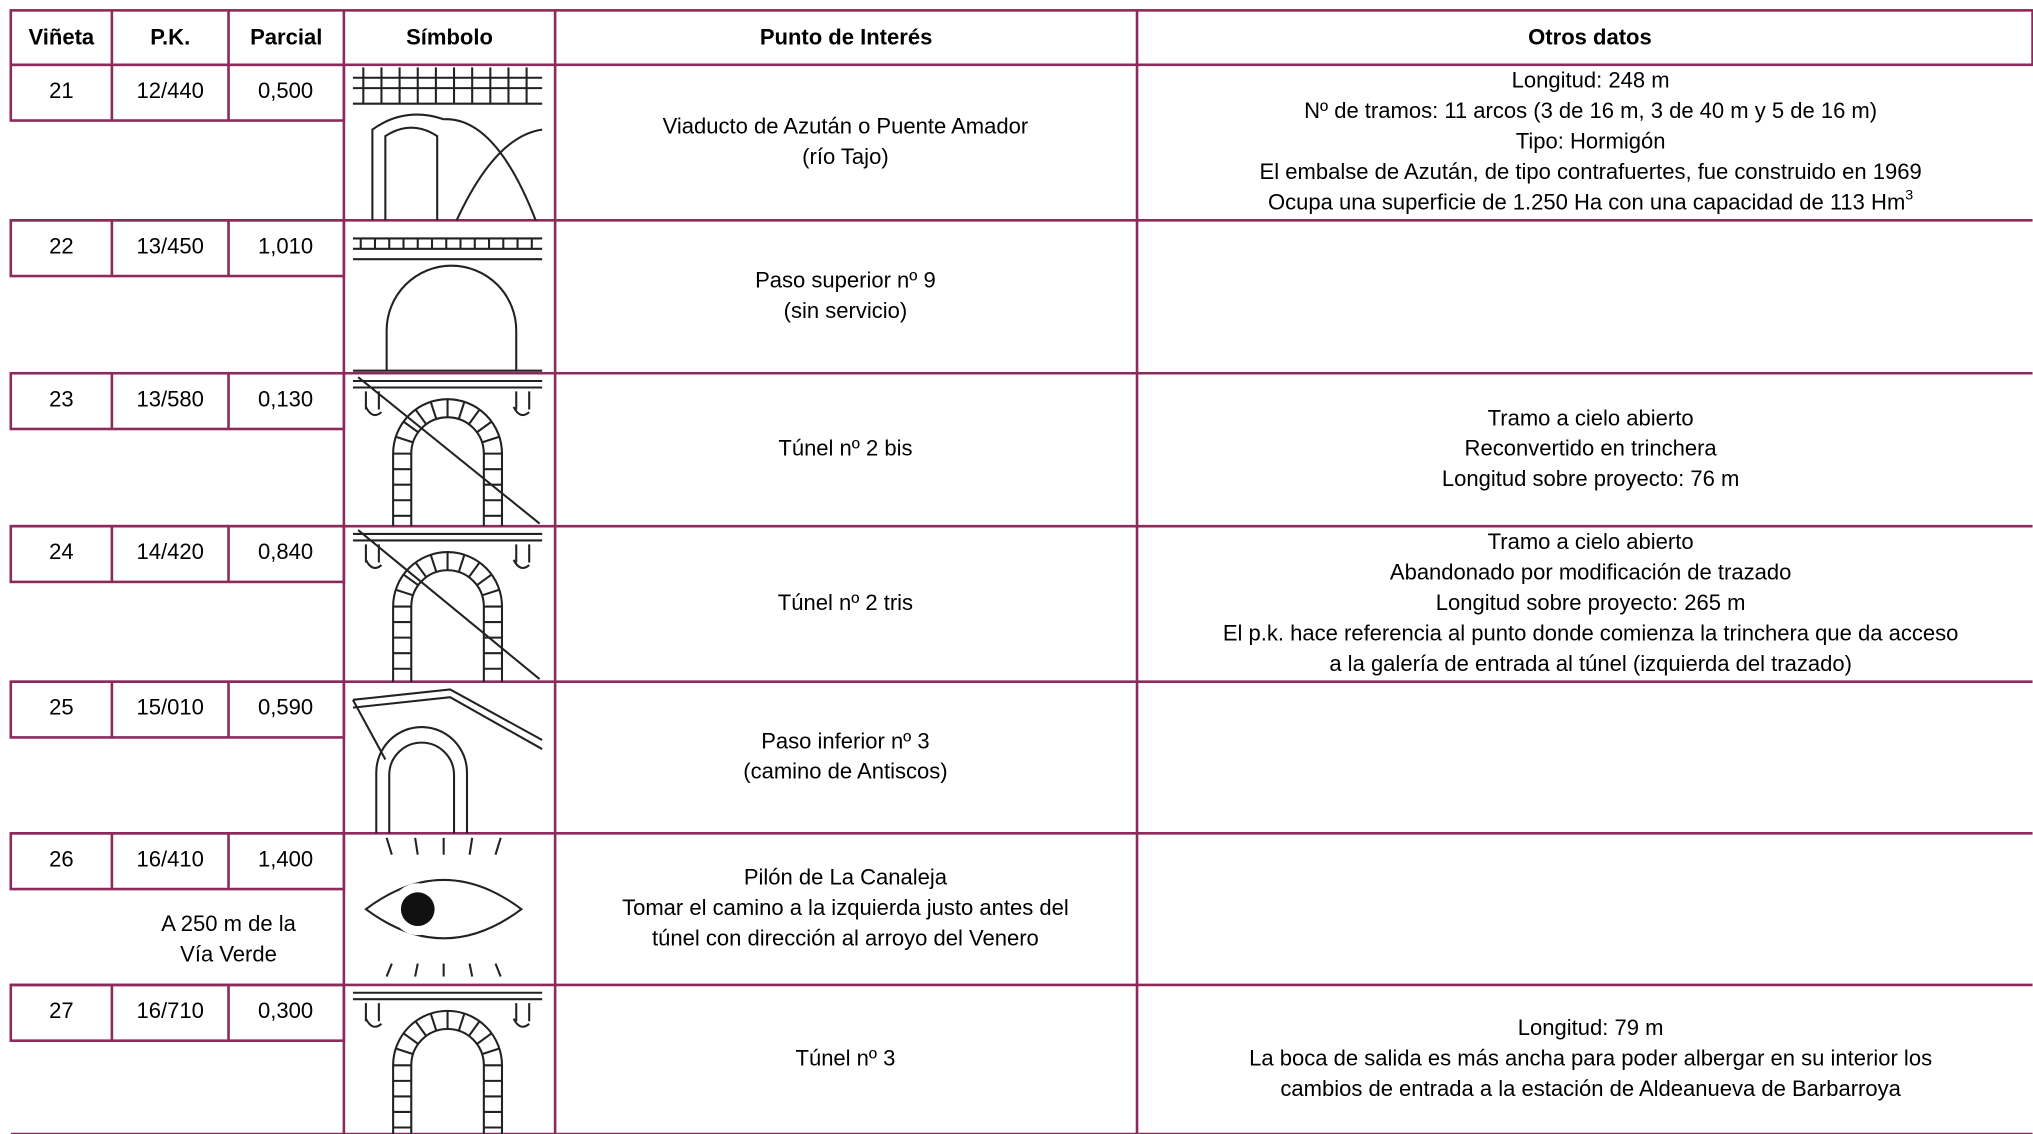  What do you see at coordinates (285, 858) in the screenshot?
I see `parcial: 1,400` at bounding box center [285, 858].